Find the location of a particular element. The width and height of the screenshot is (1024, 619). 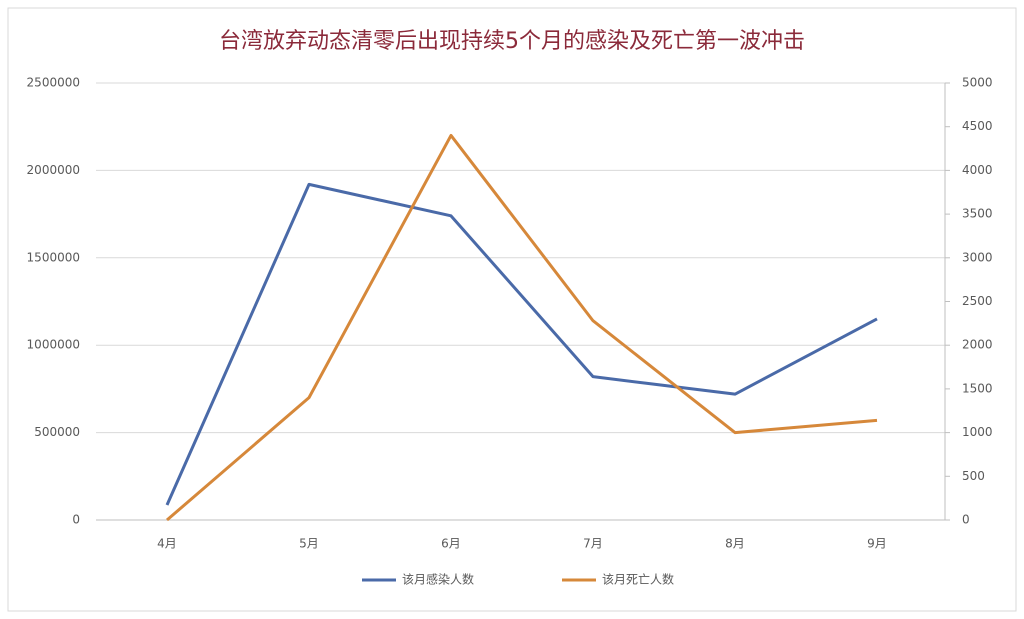

legend-label: 该月死亡人数 is located at coordinates (638, 579).